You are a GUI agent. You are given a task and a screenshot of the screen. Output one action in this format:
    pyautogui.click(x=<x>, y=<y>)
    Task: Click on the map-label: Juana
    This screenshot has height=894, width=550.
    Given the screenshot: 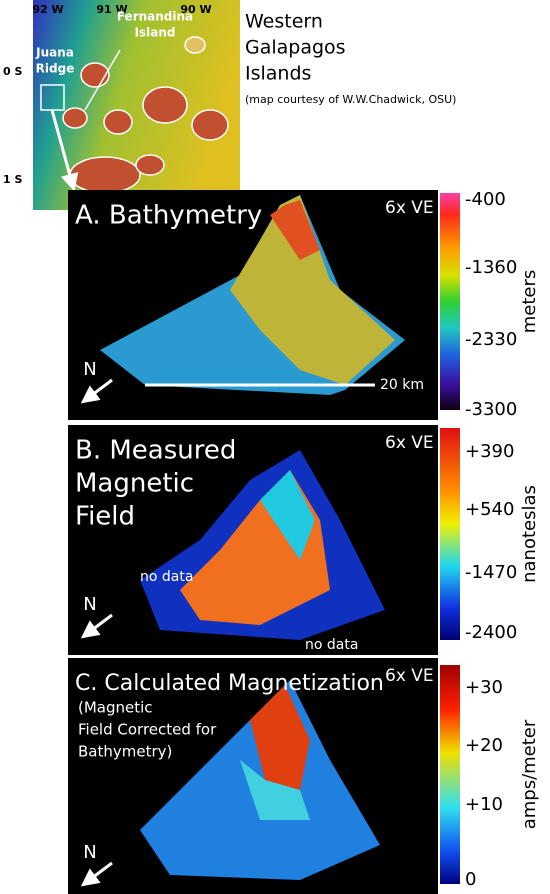 What is the action you would take?
    pyautogui.click(x=54, y=53)
    